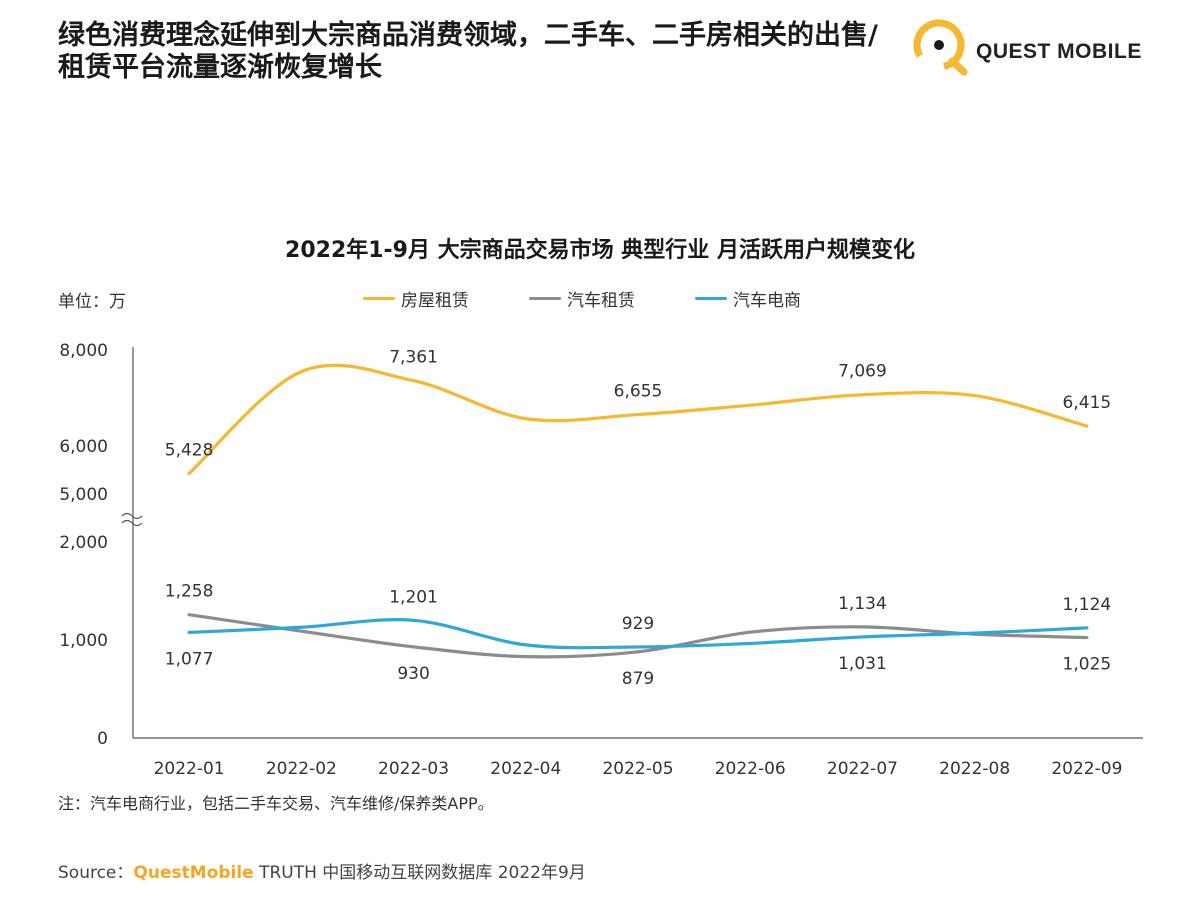  I want to click on data-label-house: 7,069, so click(862, 372).